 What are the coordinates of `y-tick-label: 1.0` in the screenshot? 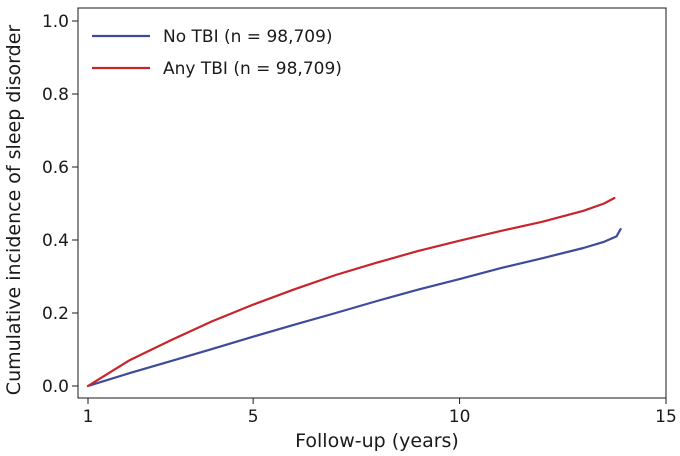 It's located at (55, 22).